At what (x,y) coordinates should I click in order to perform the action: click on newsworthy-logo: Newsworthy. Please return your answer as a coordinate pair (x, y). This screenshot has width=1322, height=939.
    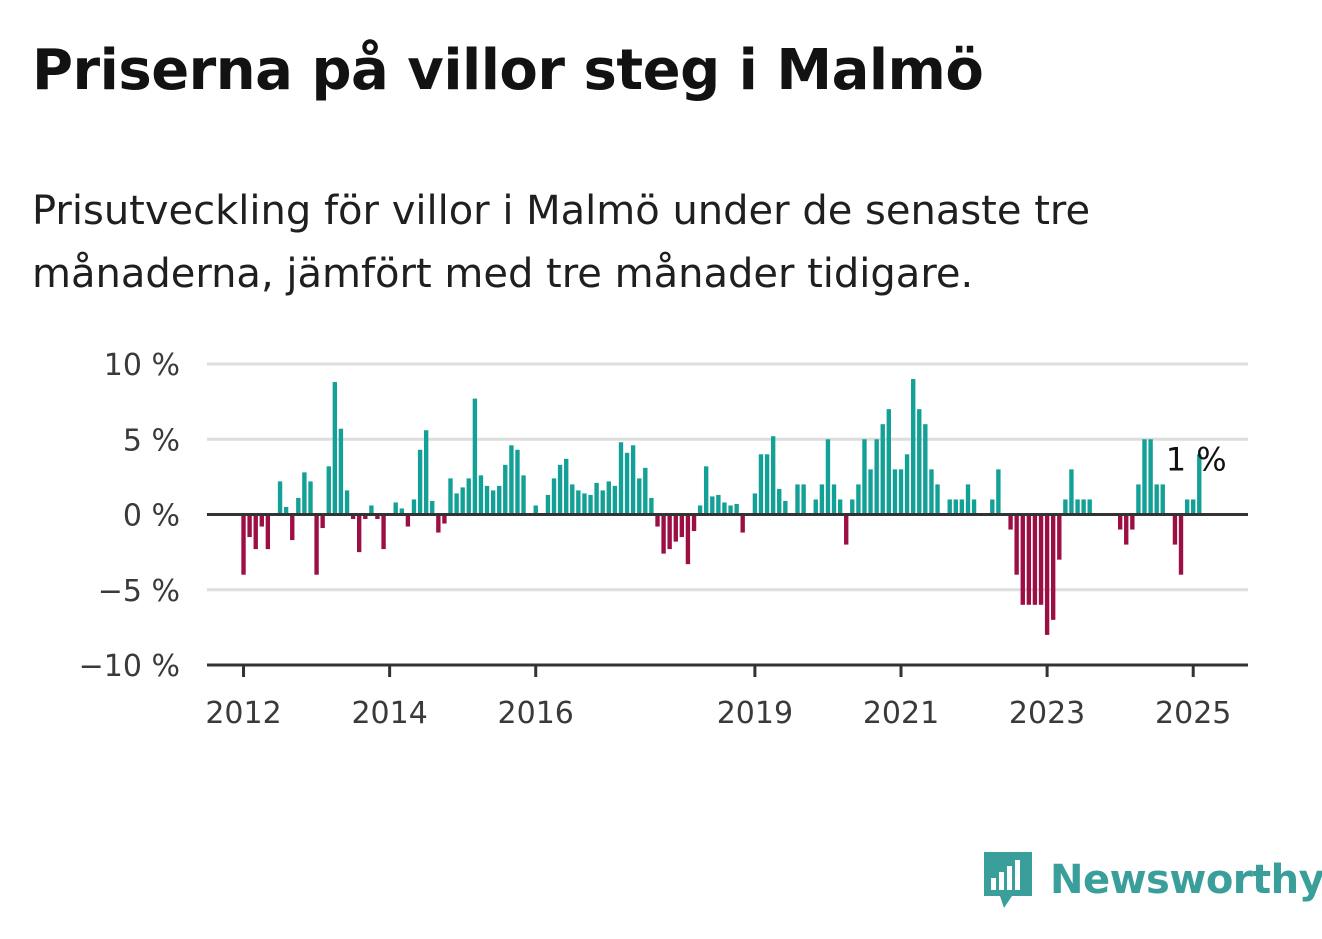
    Looking at the image, I should click on (1152, 880).